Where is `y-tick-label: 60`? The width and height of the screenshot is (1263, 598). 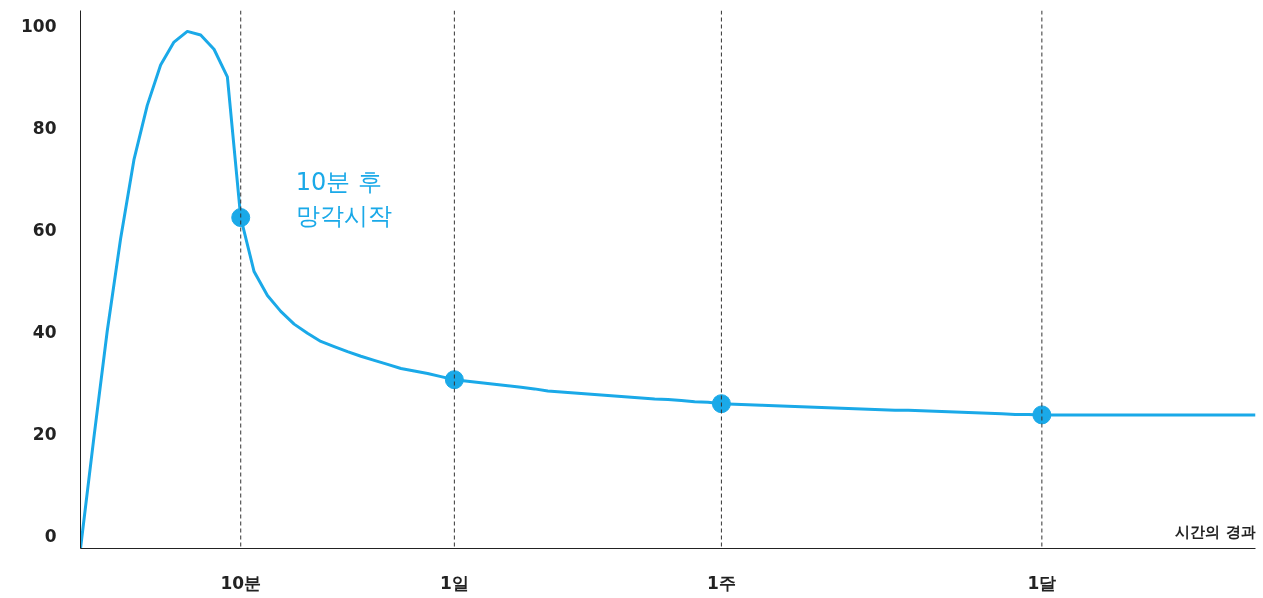 y-tick-label: 60 is located at coordinates (44, 230).